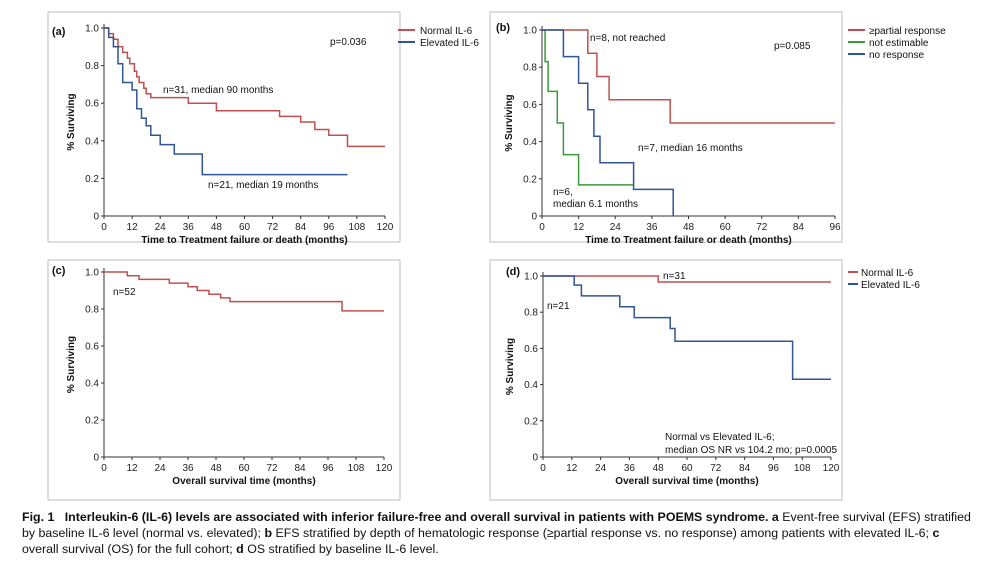 Image resolution: width=988 pixels, height=568 pixels. Describe the element at coordinates (907, 31) in the screenshot. I see `legend-label-partial: ≥partial response` at that location.